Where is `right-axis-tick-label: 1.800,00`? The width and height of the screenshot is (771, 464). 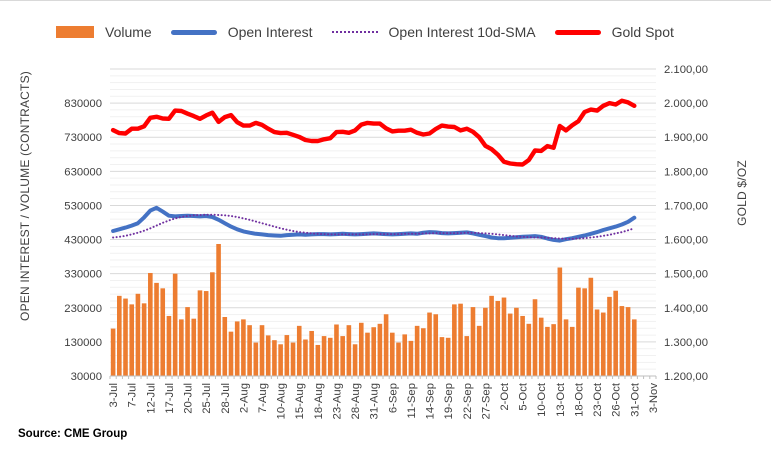 right-axis-tick-label: 1.800,00 is located at coordinates (686, 172).